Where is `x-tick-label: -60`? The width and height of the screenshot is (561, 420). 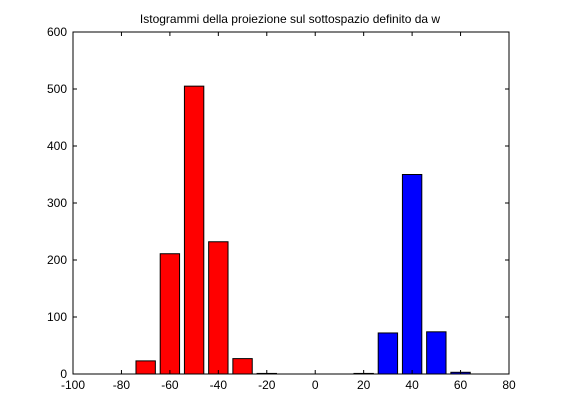 x-tick-label: -60 is located at coordinates (170, 385).